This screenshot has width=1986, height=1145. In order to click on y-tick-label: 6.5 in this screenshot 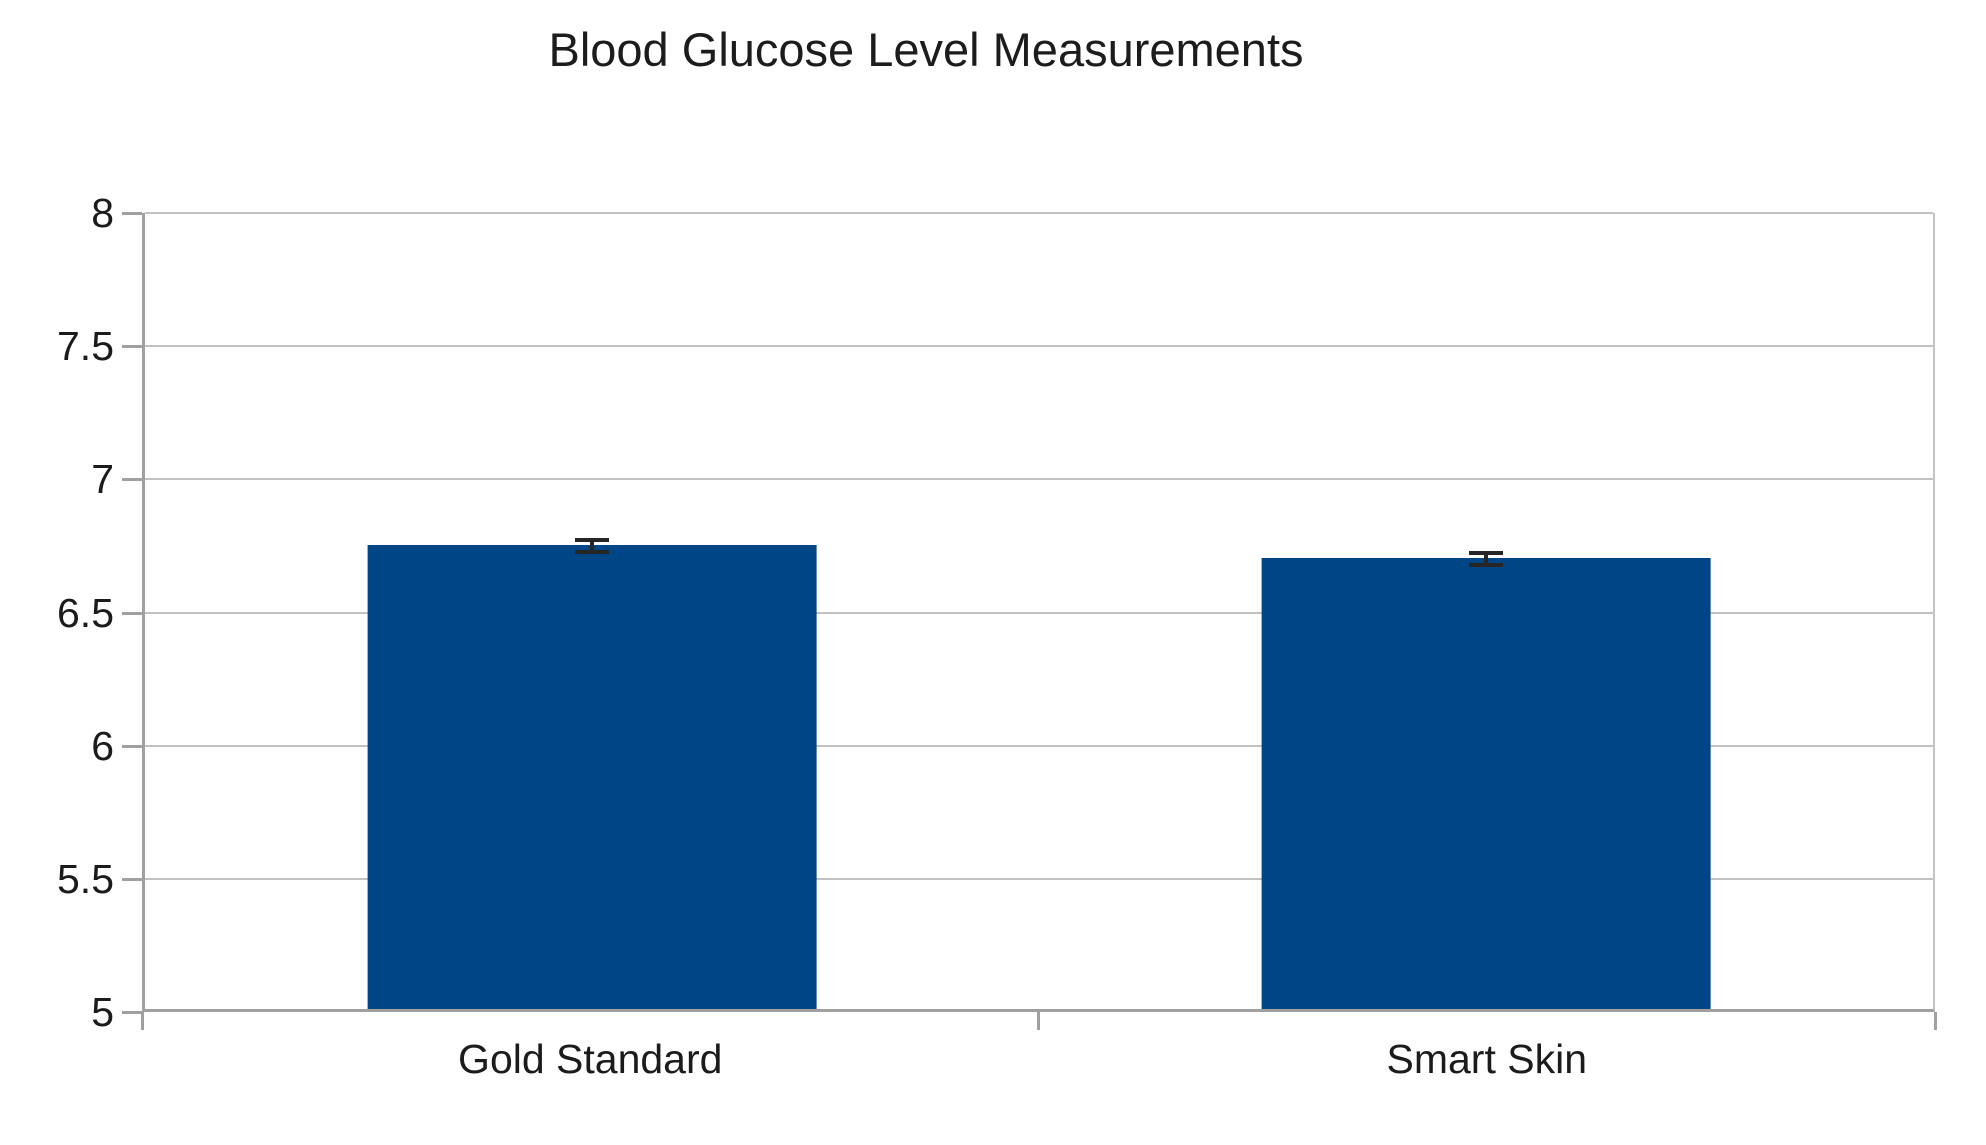, I will do `click(85, 612)`.